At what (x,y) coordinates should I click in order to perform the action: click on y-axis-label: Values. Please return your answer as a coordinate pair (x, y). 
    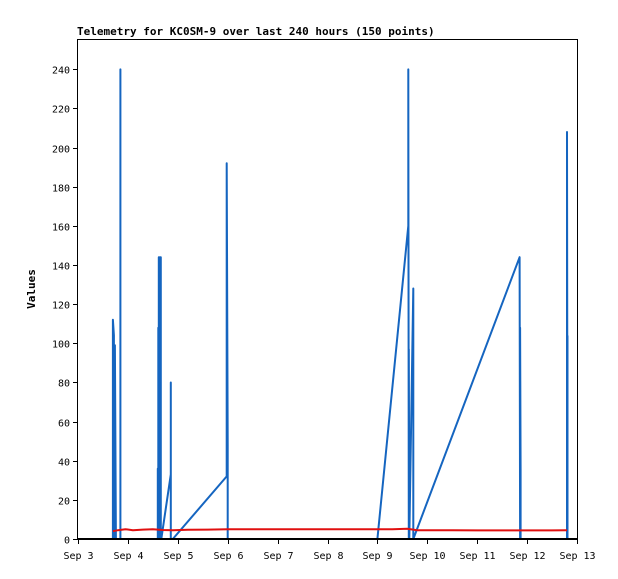
    Looking at the image, I should click on (31, 289).